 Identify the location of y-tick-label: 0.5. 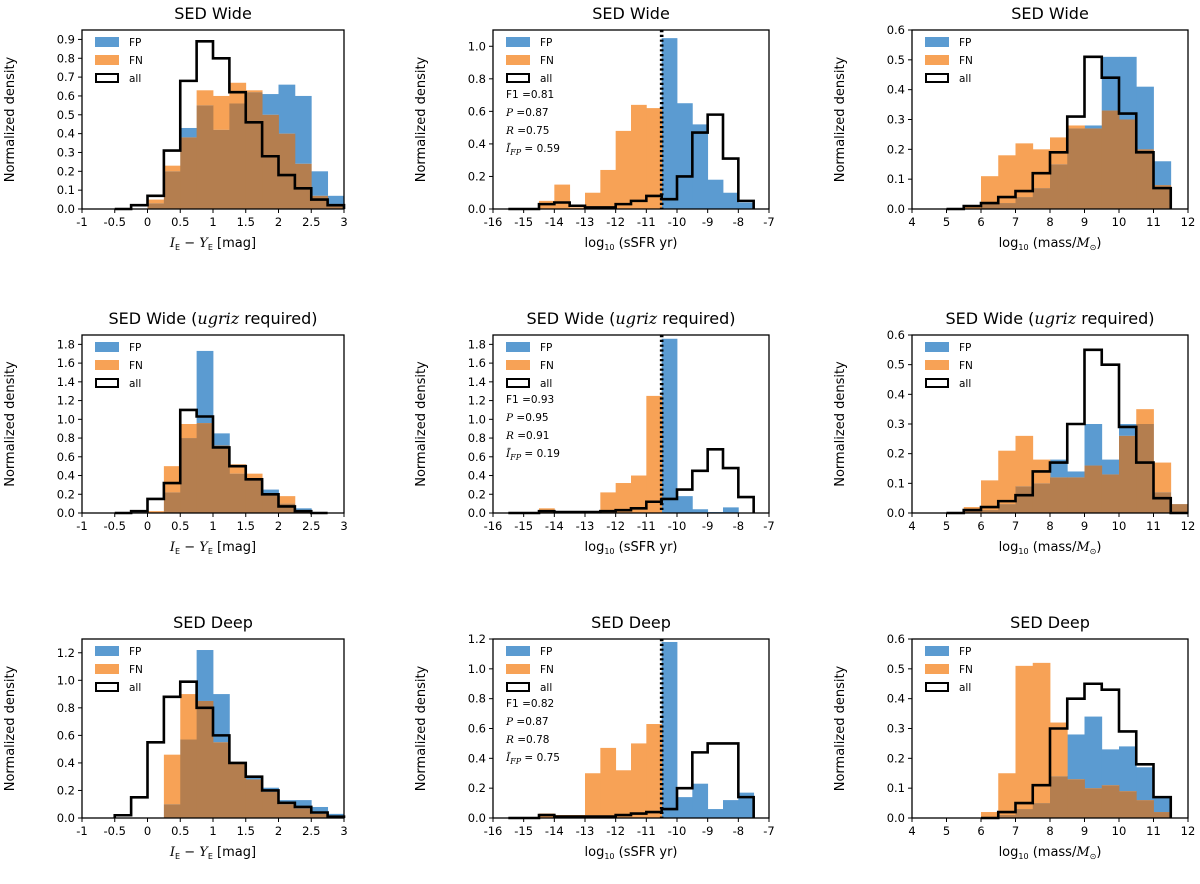
(896, 60).